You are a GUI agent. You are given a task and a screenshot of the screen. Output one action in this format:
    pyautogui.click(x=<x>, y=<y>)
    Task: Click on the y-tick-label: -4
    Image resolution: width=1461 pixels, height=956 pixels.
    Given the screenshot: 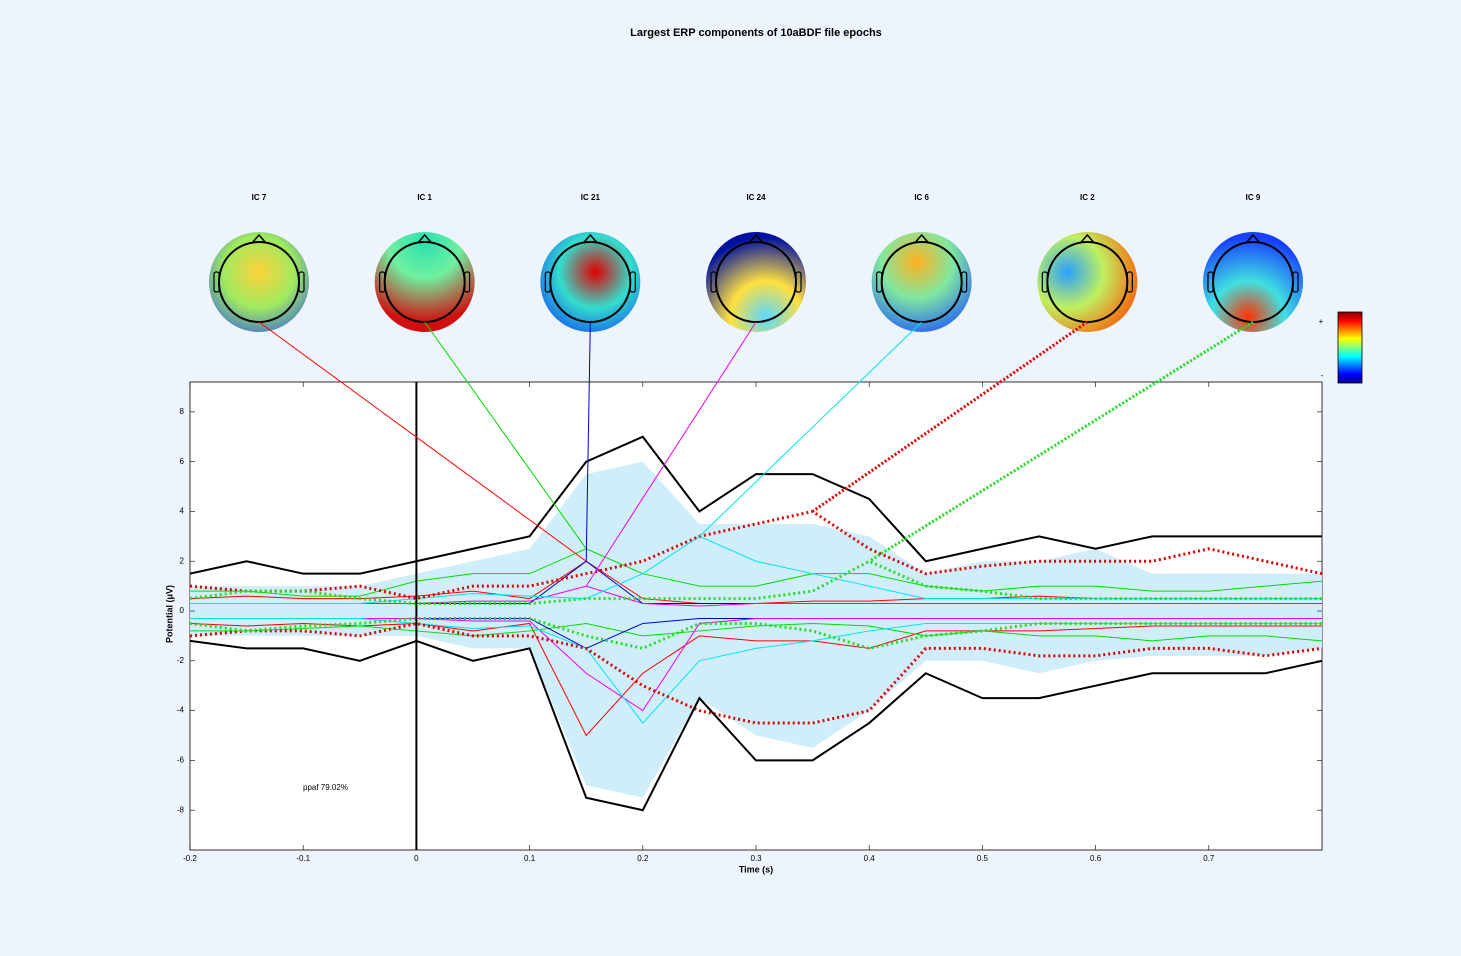 What is the action you would take?
    pyautogui.click(x=181, y=710)
    